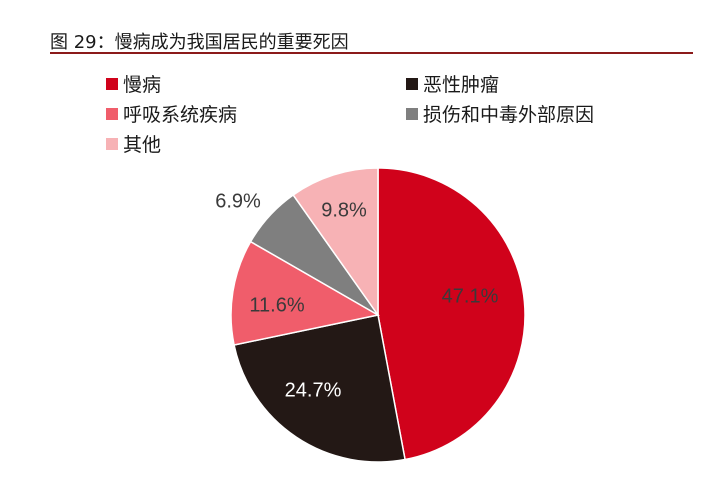 The image size is (707, 501). What do you see at coordinates (470, 296) in the screenshot?
I see `slice-data-label: 47.1%` at bounding box center [470, 296].